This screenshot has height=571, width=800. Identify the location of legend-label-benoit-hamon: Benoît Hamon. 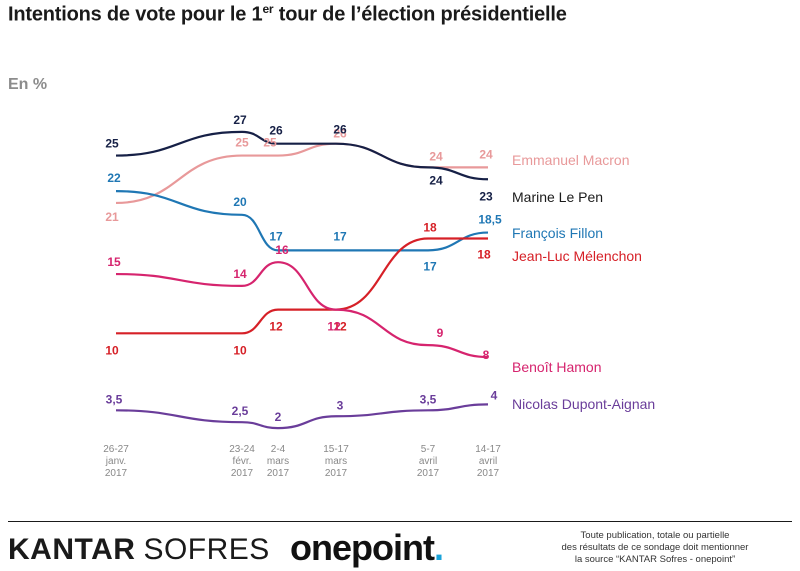
(557, 367).